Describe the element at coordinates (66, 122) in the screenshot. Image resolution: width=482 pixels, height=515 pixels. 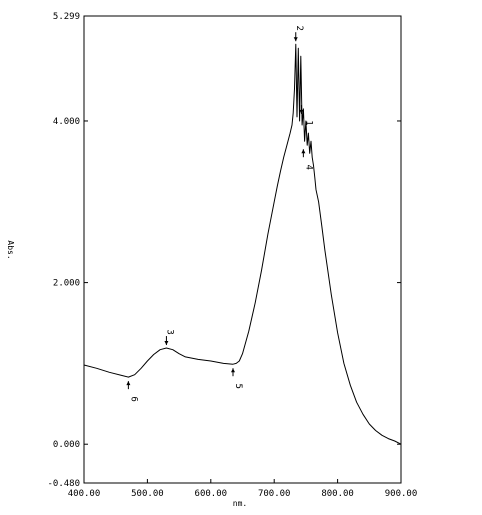
I see `y-tick-label: 4.000` at that location.